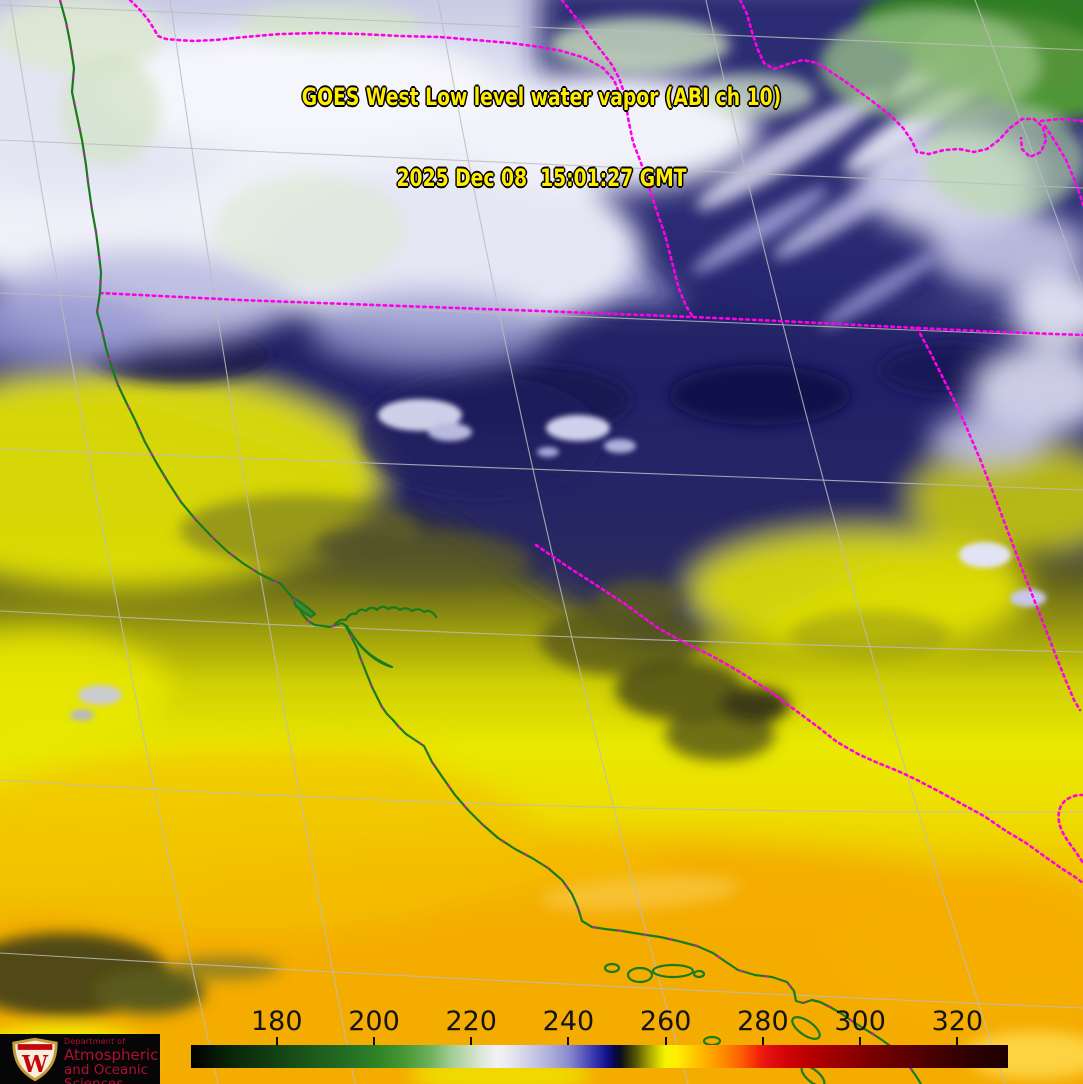 This screenshot has height=1084, width=1083. What do you see at coordinates (471, 1021) in the screenshot?
I see `colorbar-label: 220` at bounding box center [471, 1021].